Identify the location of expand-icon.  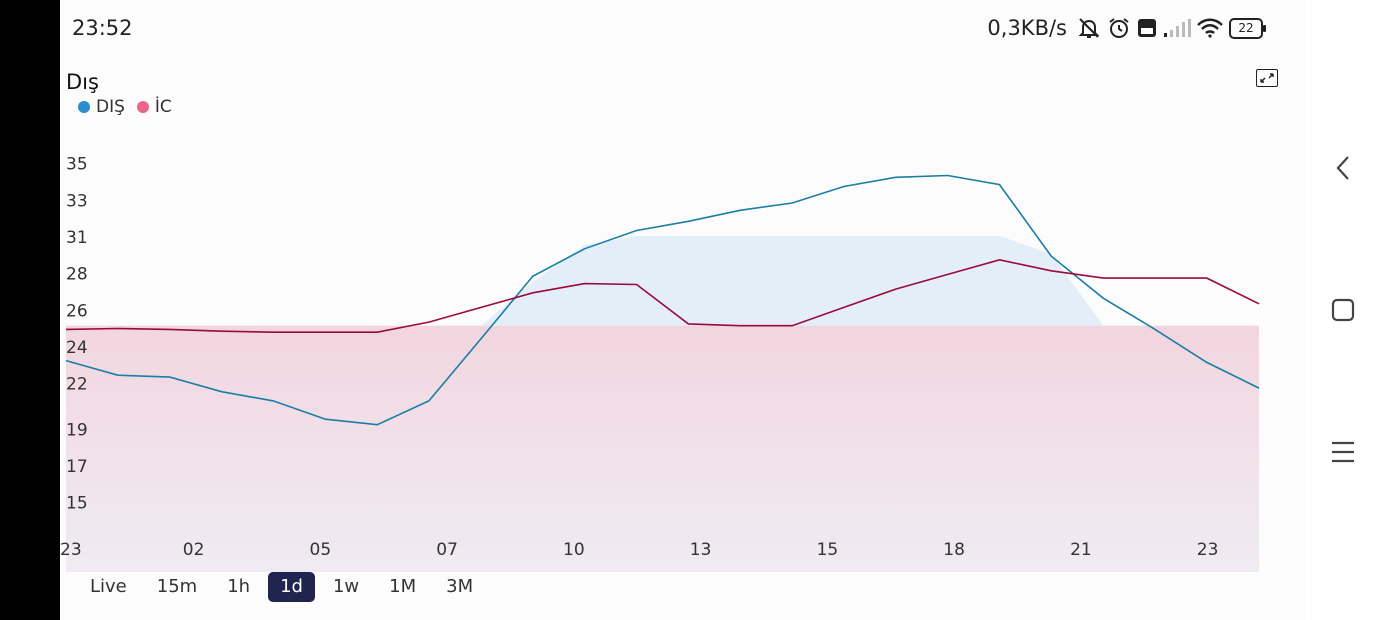
(1267, 78).